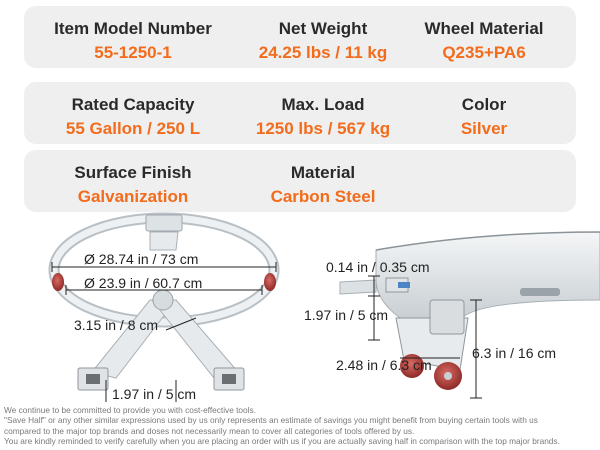 This screenshot has height=450, width=600. I want to click on side-wheel-left, so click(58, 282).